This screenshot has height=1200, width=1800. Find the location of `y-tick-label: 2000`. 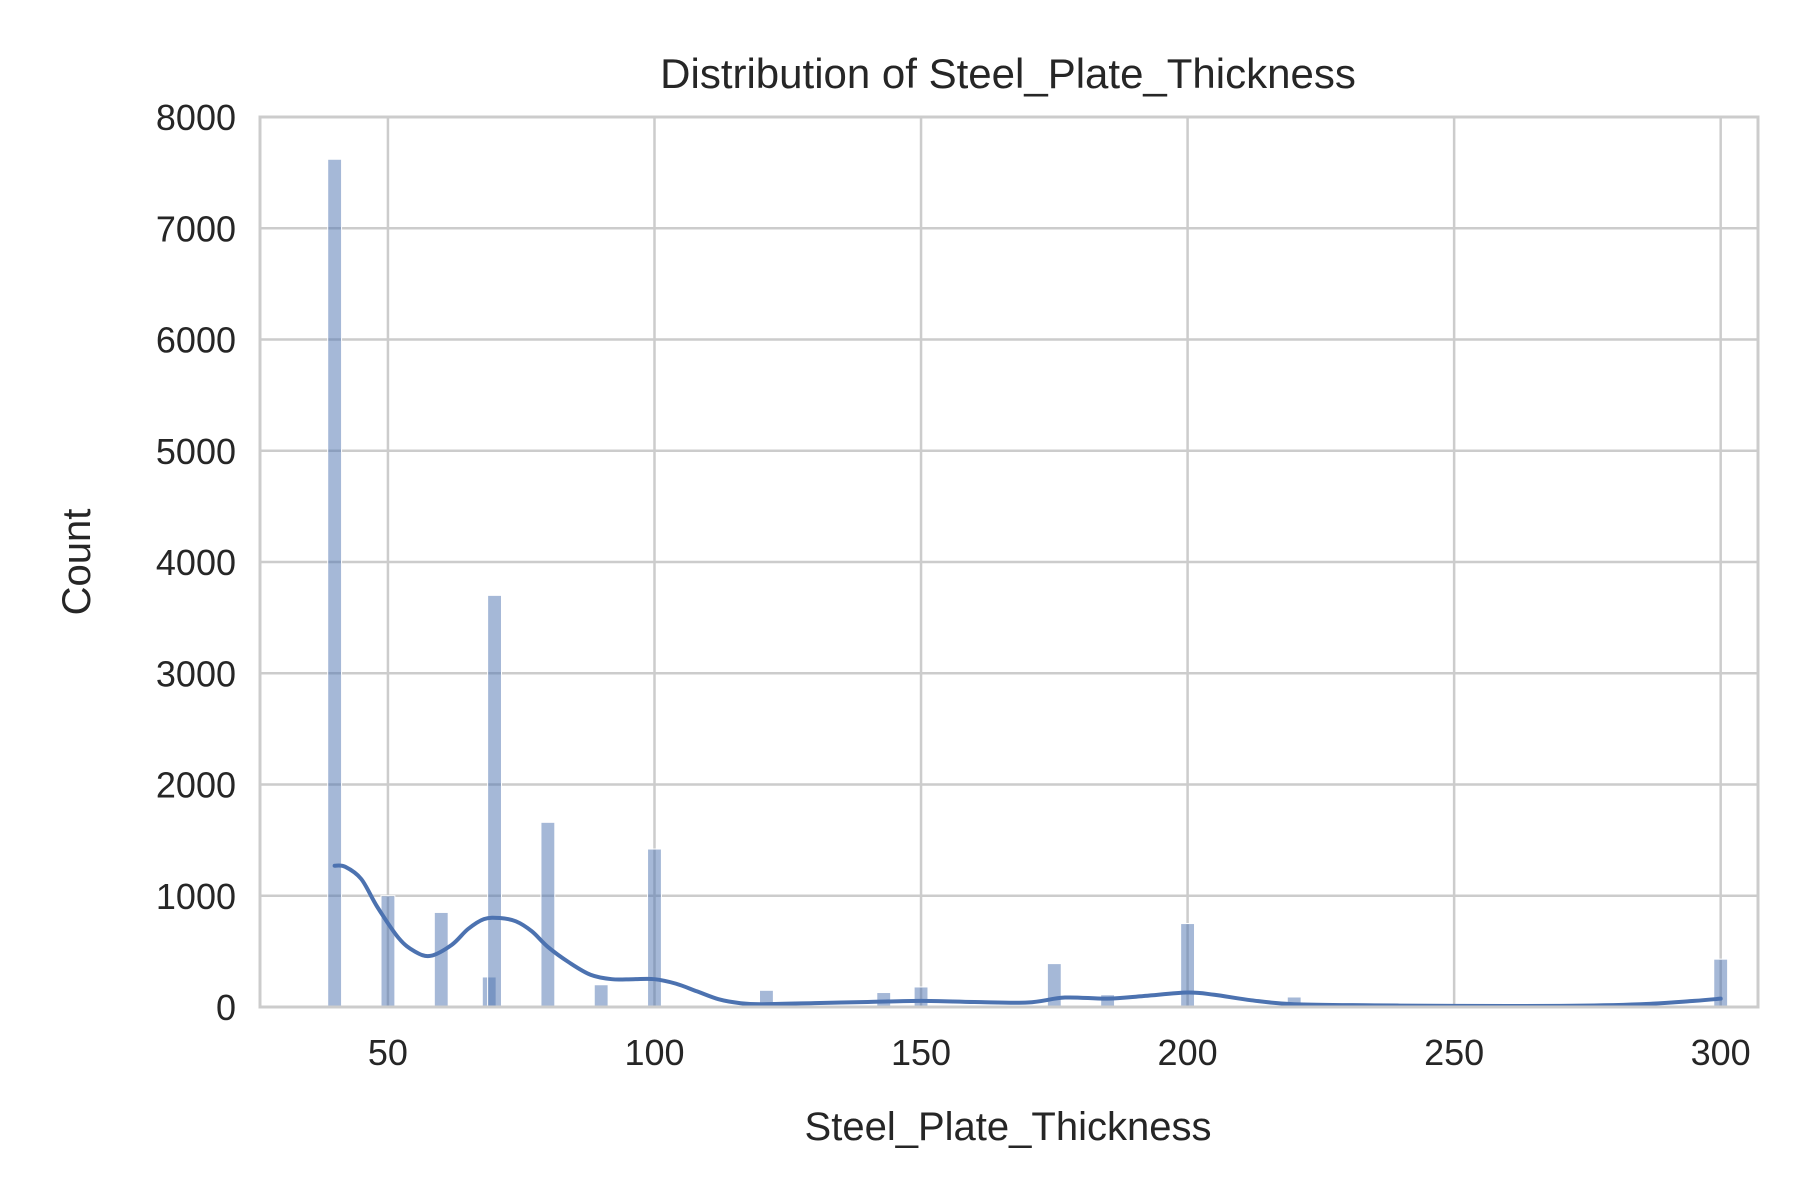

y-tick-label: 2000 is located at coordinates (196, 785).